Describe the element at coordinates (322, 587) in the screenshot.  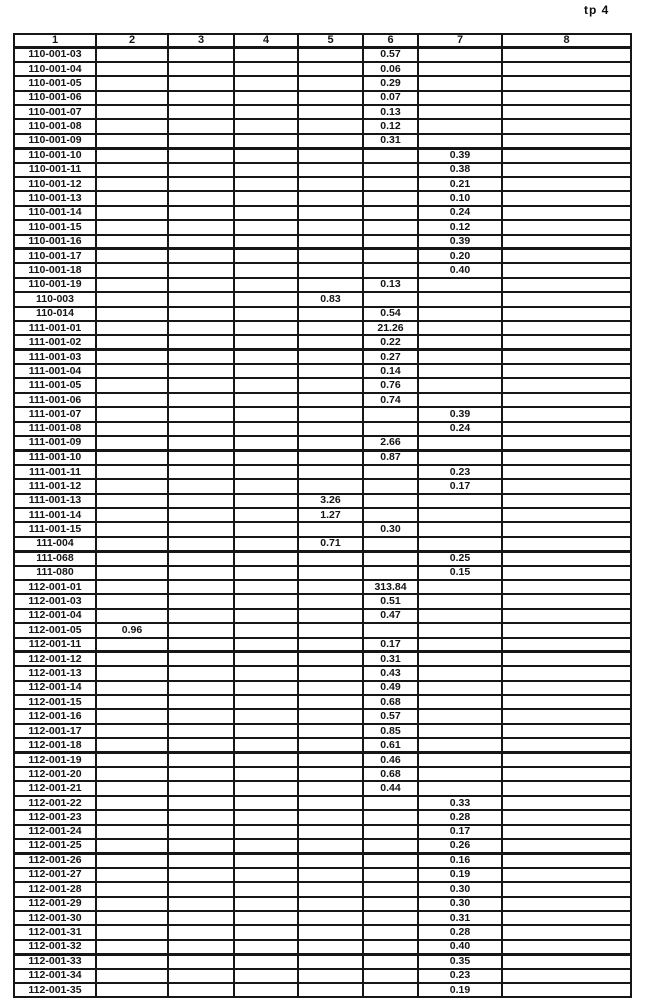
I see `table-row: 112-001-01 313.84` at that location.